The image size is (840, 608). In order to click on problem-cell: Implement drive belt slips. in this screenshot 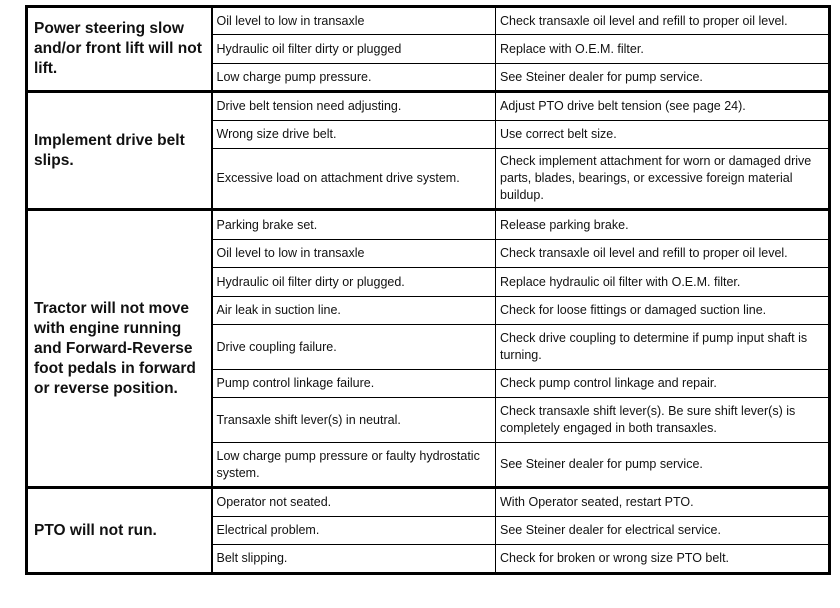, I will do `click(119, 150)`.